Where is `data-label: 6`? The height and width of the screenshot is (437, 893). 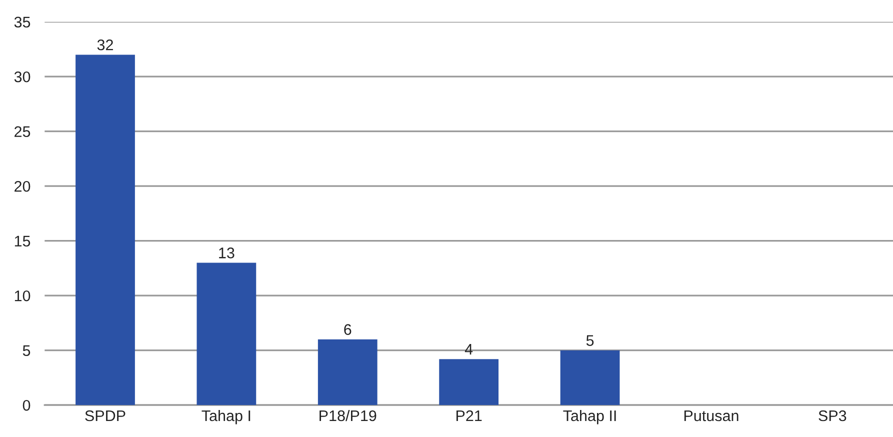
data-label: 6 is located at coordinates (348, 329).